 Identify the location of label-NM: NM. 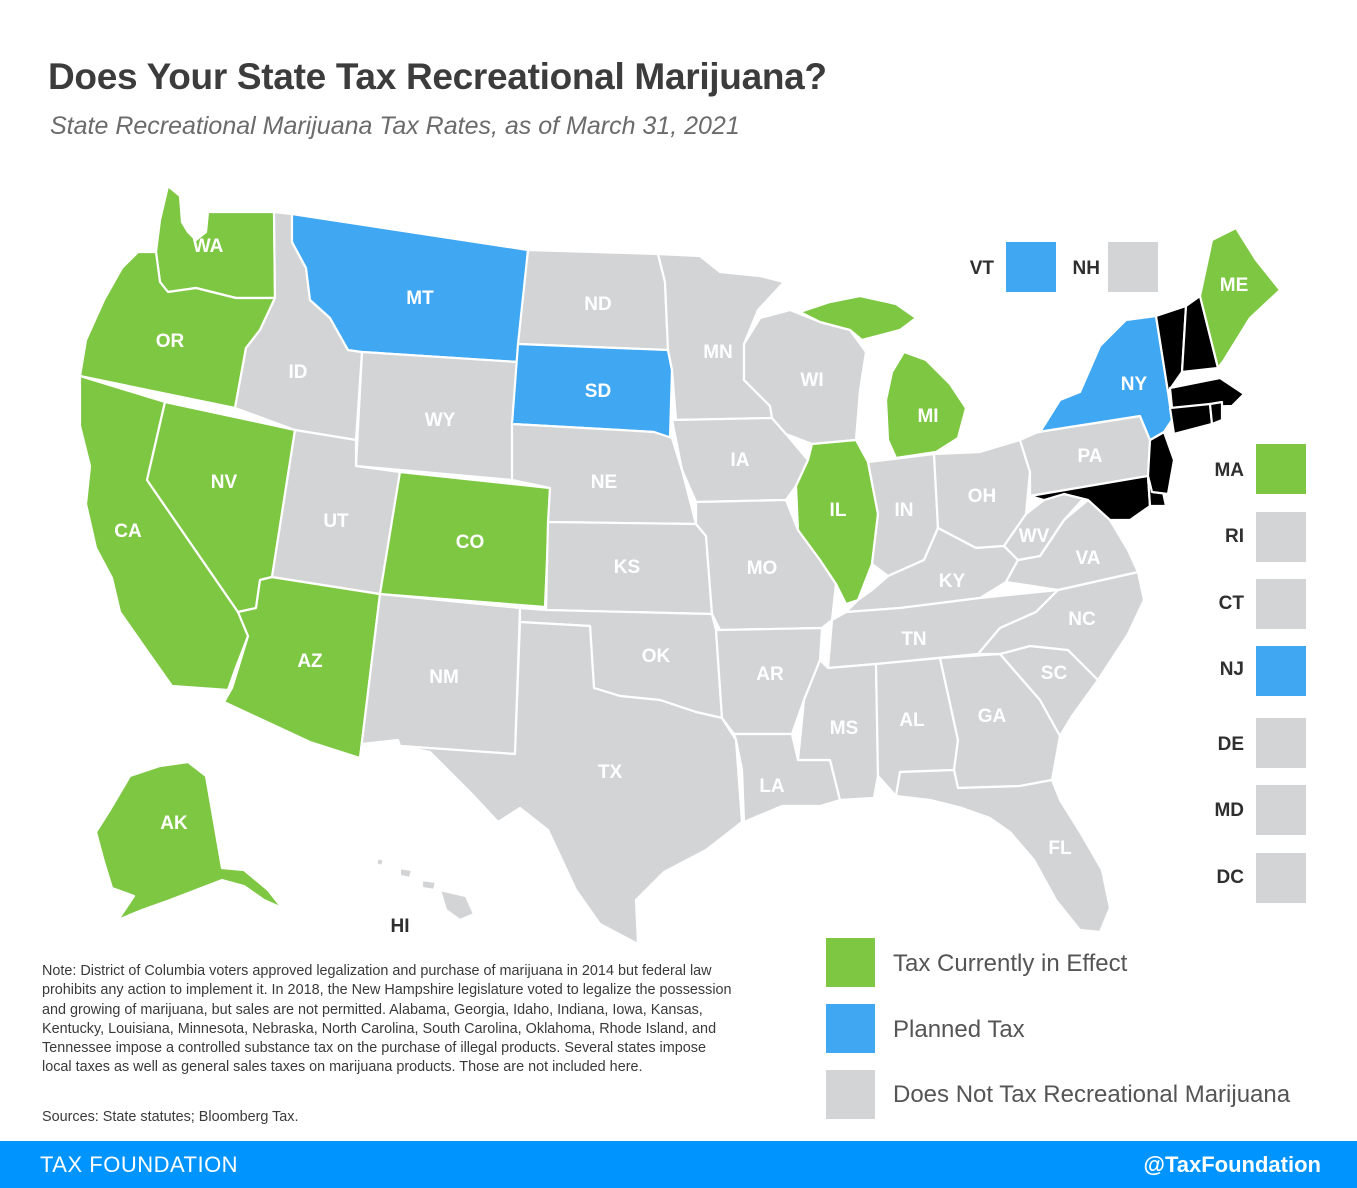
(444, 677).